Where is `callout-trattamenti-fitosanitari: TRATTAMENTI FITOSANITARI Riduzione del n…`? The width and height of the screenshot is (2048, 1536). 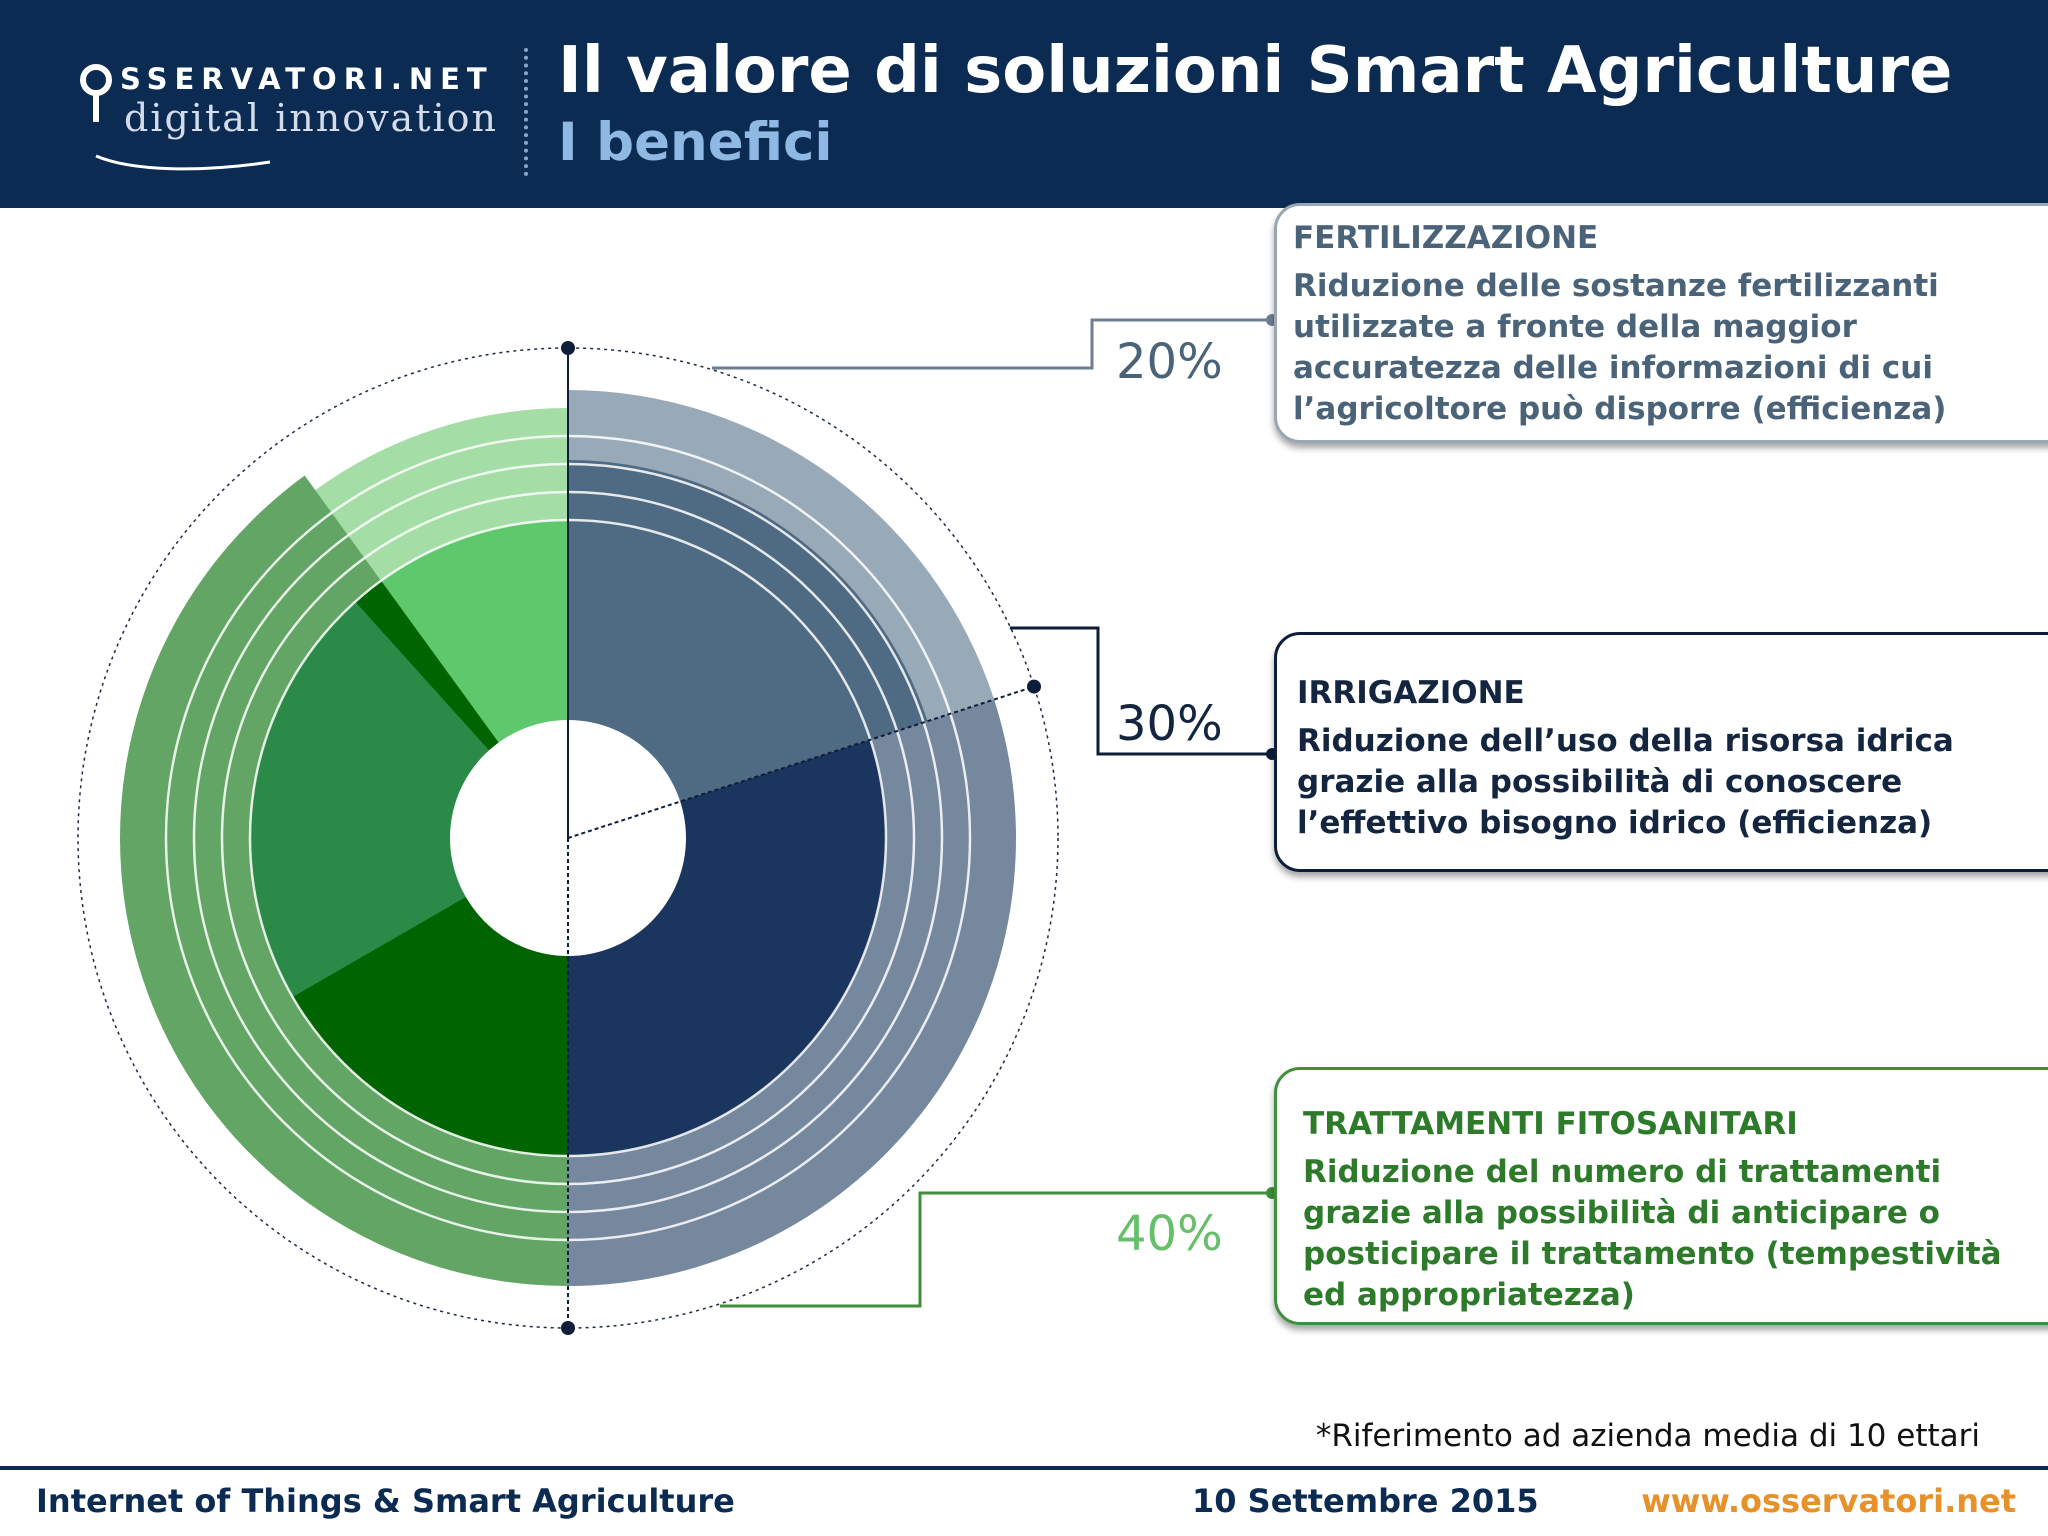 callout-trattamenti-fitosanitari: TRATTAMENTI FITOSANITARI Riduzione del n… is located at coordinates (1661, 1196).